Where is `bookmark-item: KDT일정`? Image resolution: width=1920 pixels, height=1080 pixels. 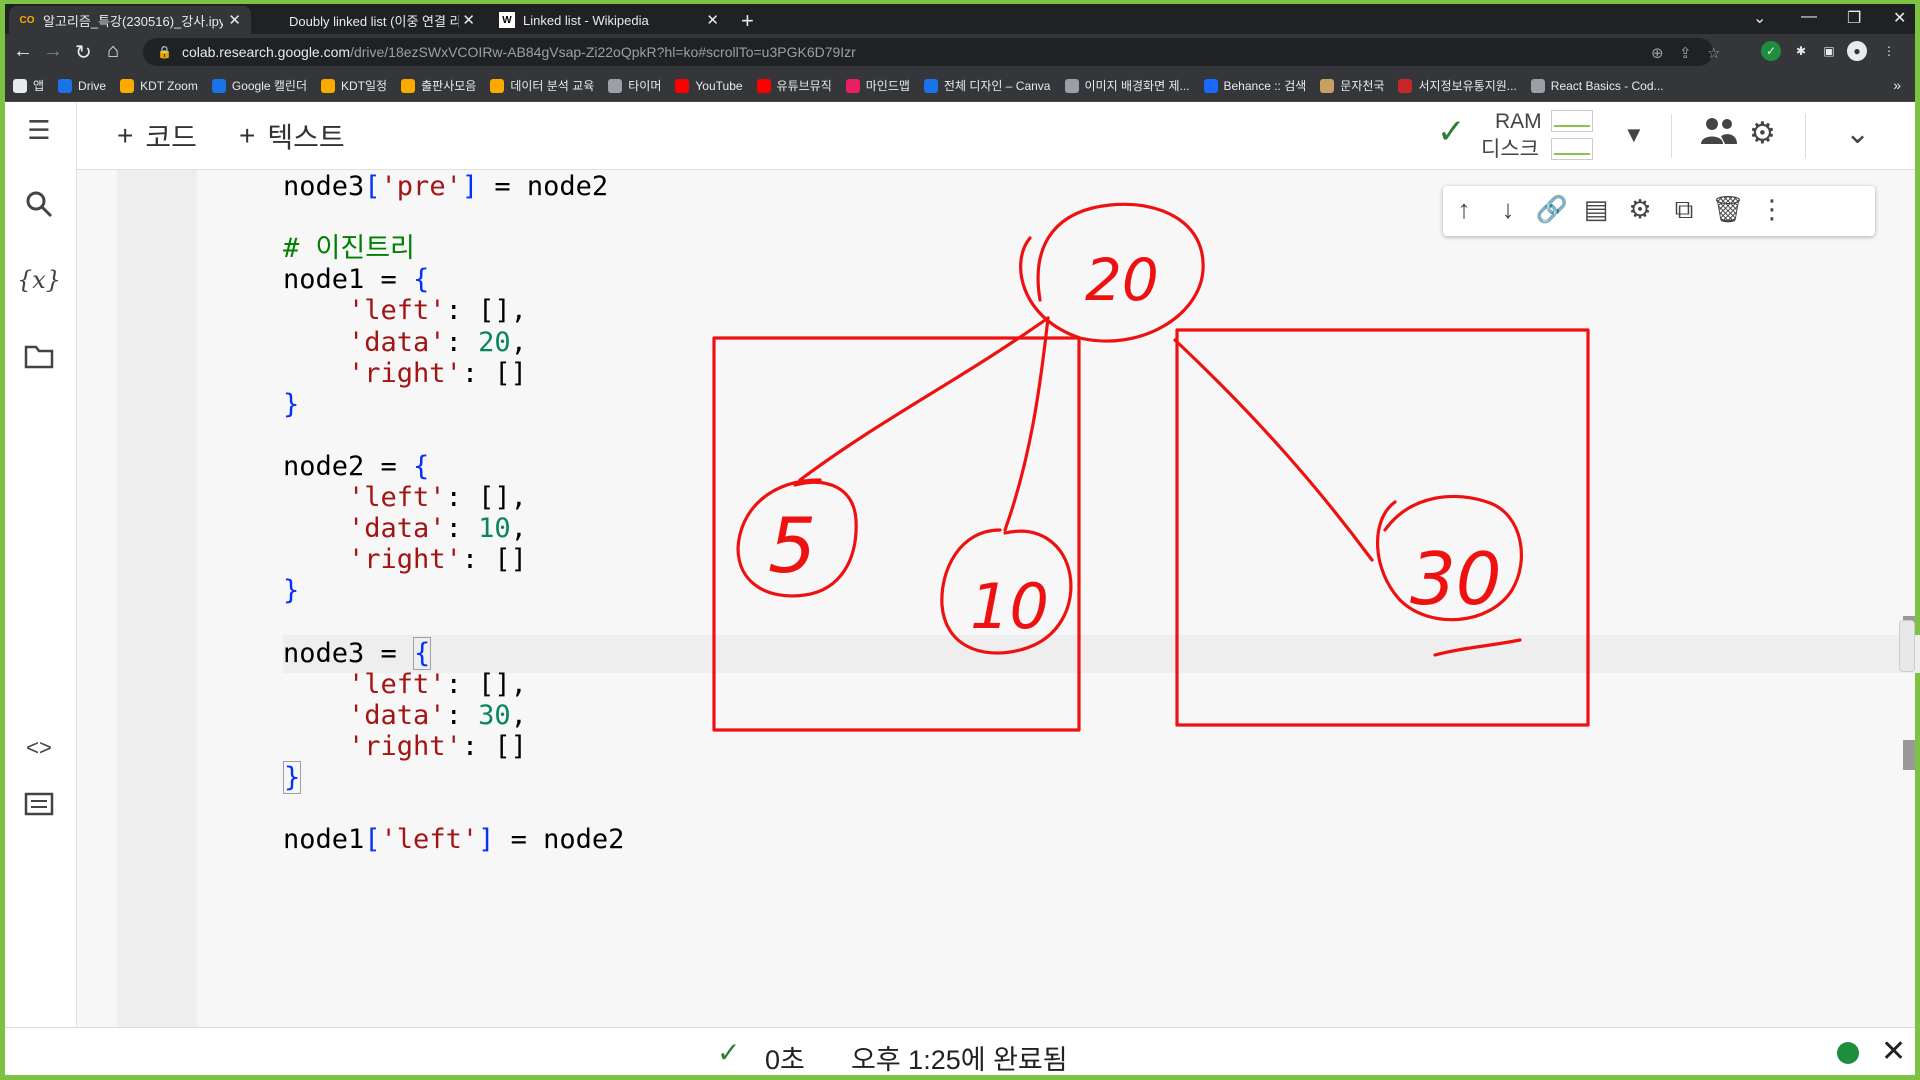
bookmark-item: KDT일정 is located at coordinates (354, 85).